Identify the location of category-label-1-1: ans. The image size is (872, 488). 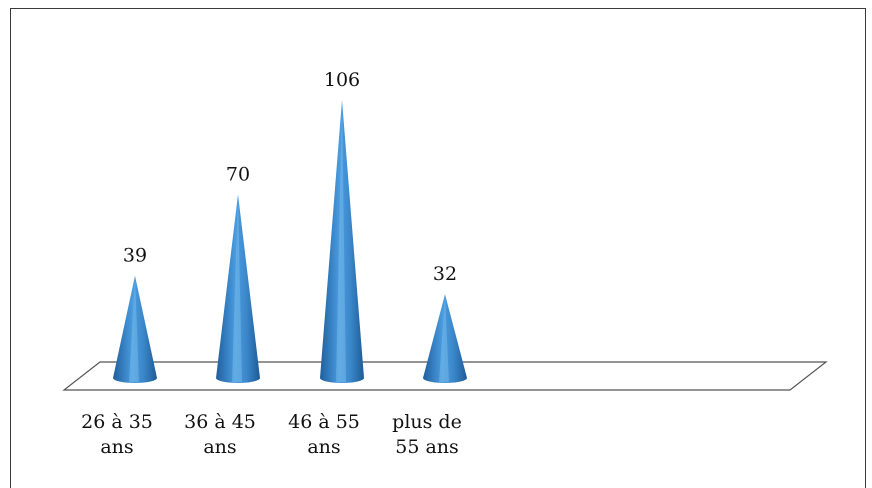
(219, 447).